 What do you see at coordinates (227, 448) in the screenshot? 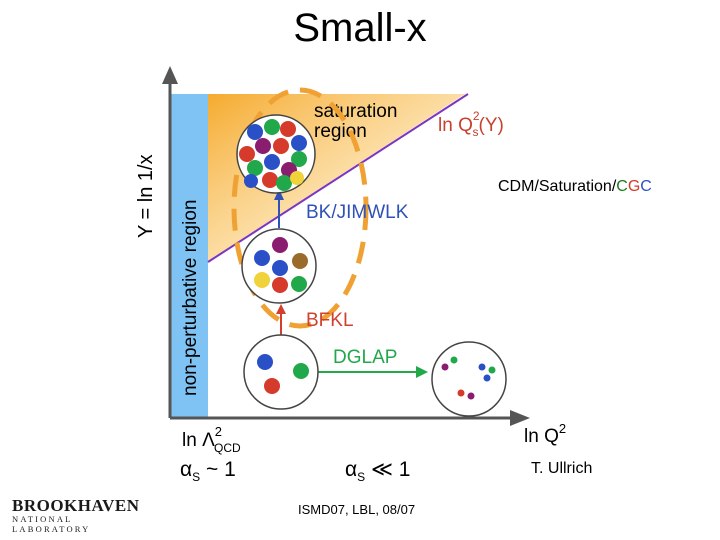
I see `x-origin-label-sub: QCD` at bounding box center [227, 448].